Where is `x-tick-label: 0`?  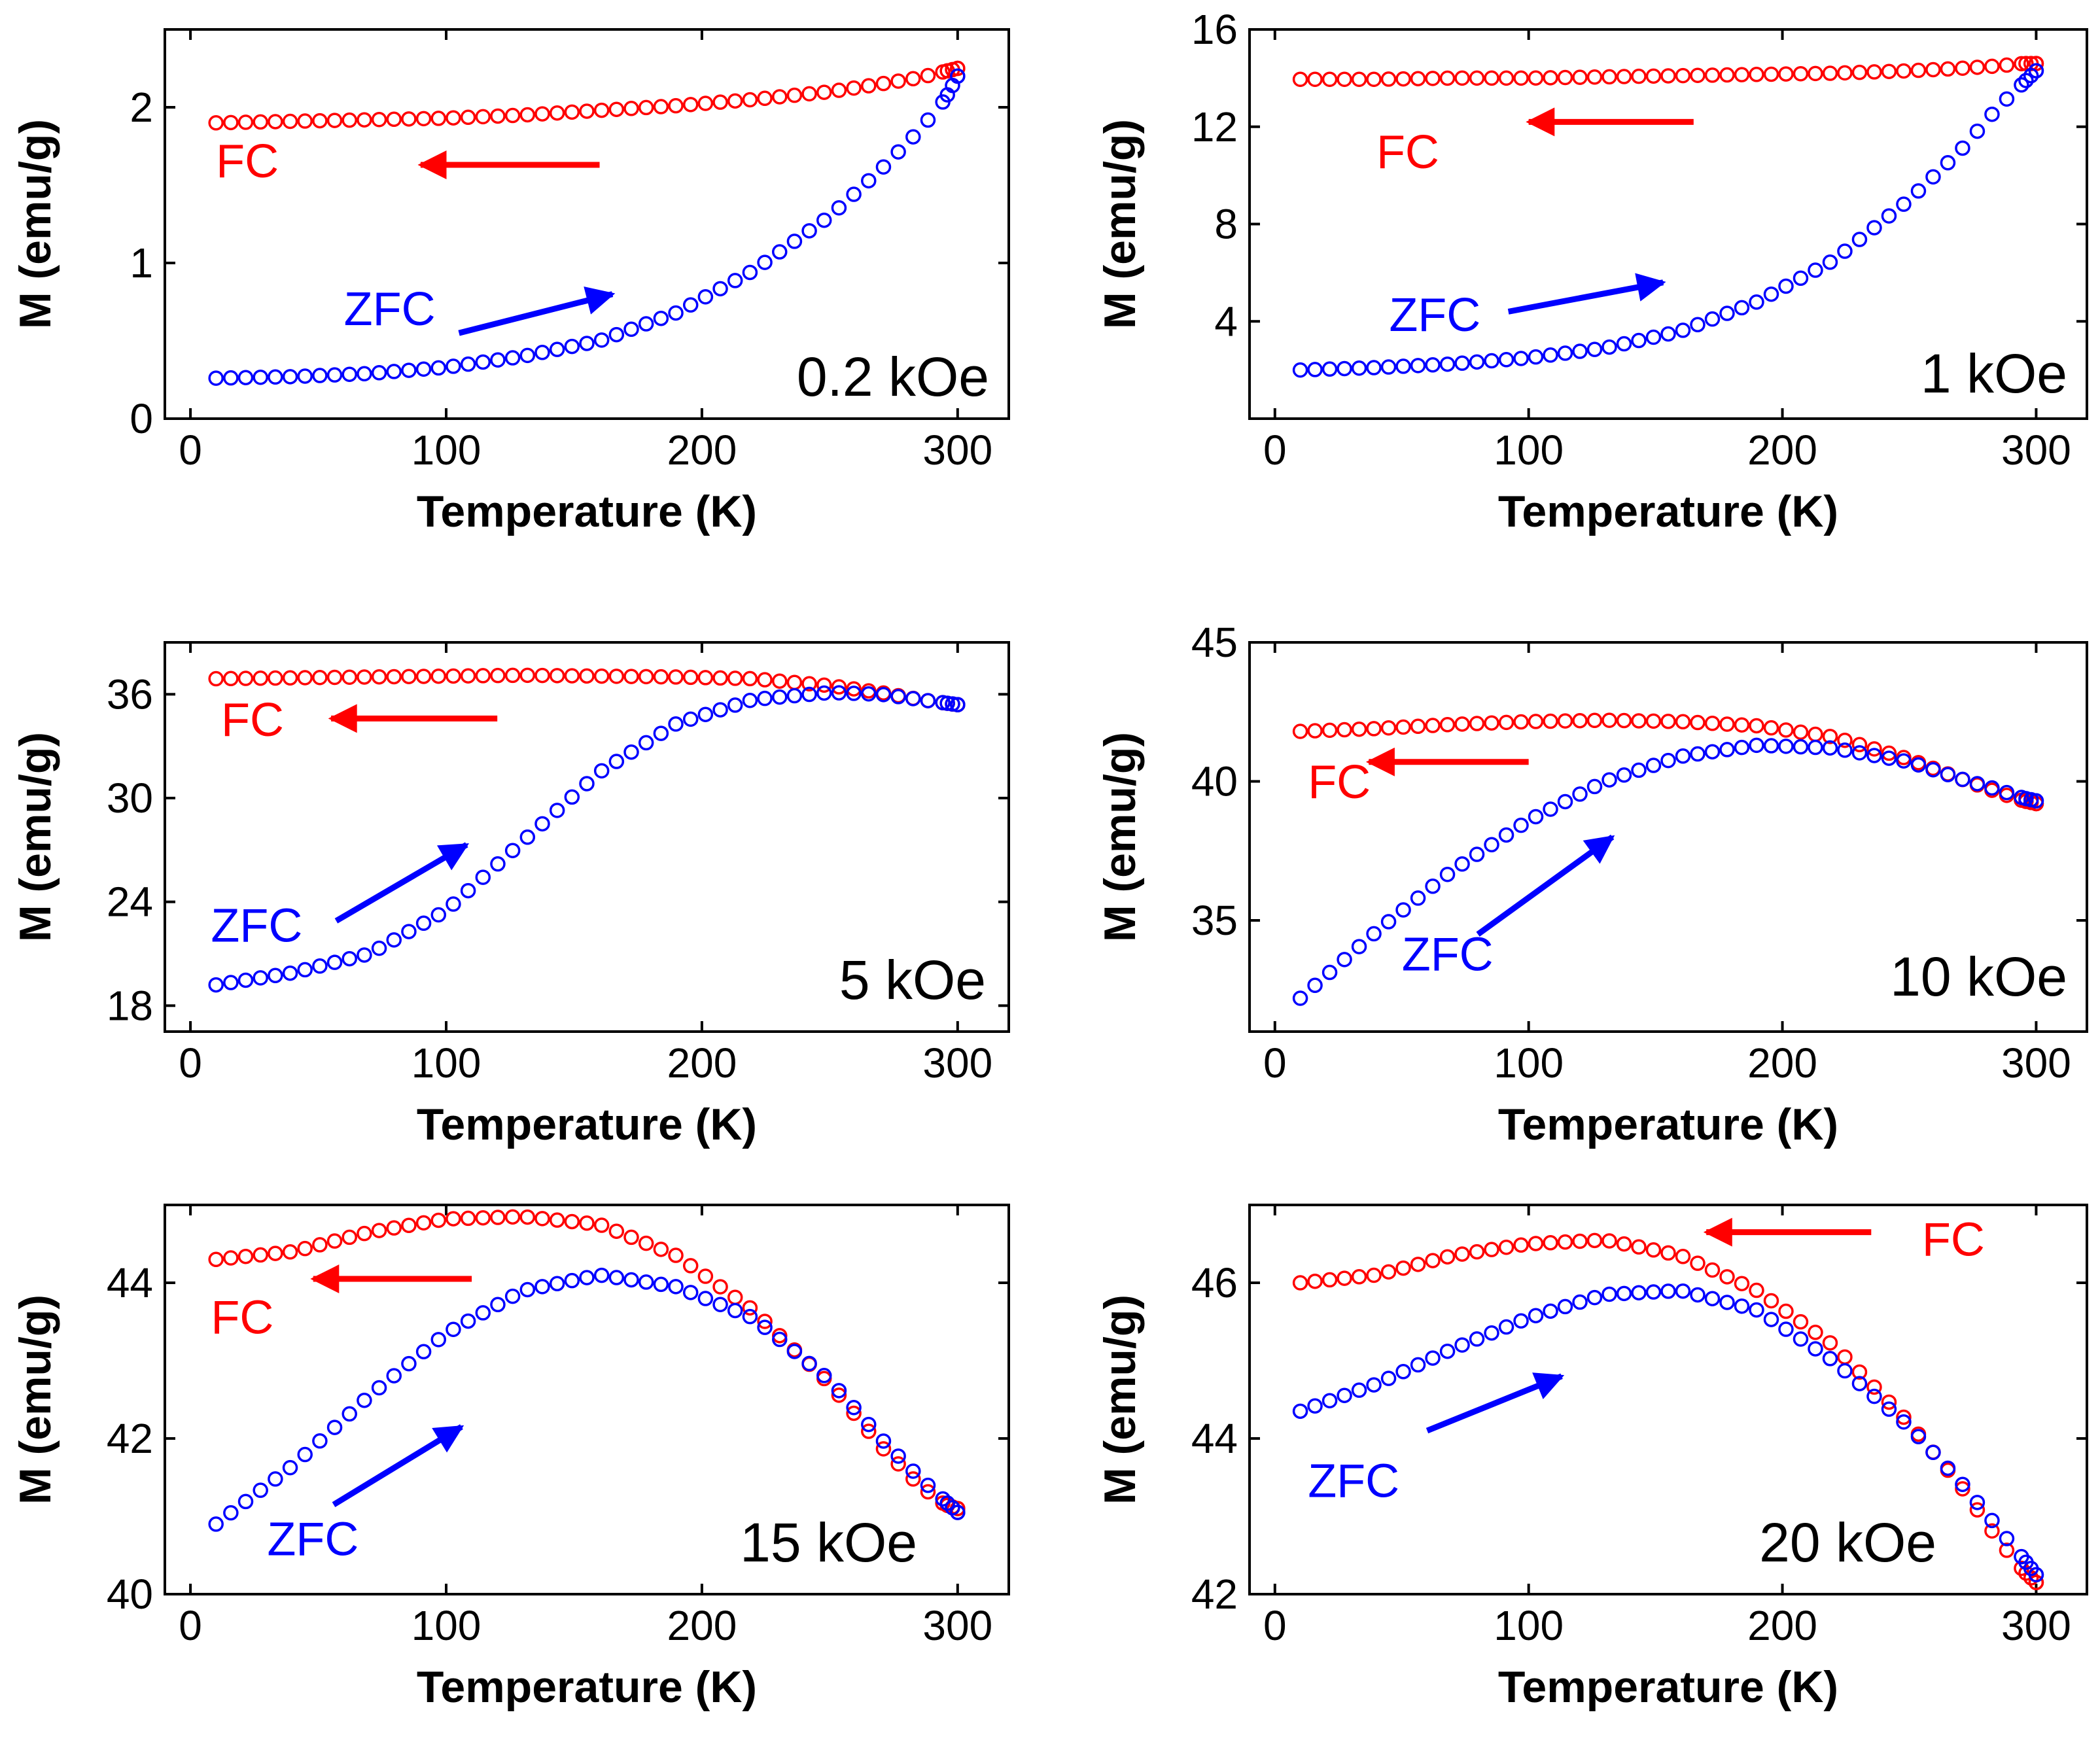 x-tick-label: 0 is located at coordinates (190, 1063).